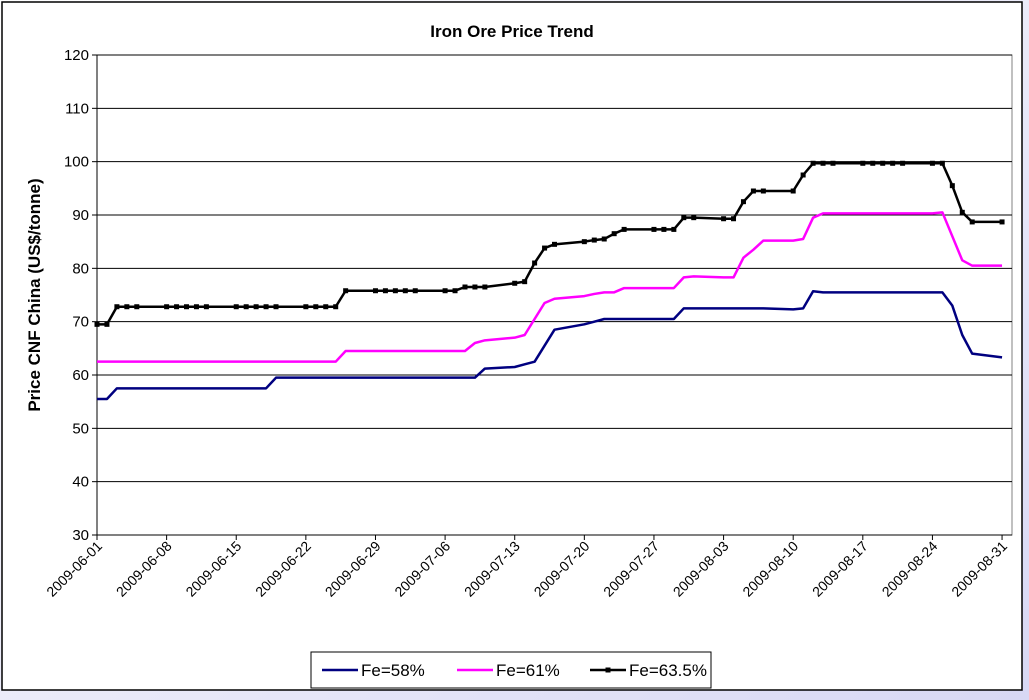 The height and width of the screenshot is (700, 1029). I want to click on series-line, so click(550, 345).